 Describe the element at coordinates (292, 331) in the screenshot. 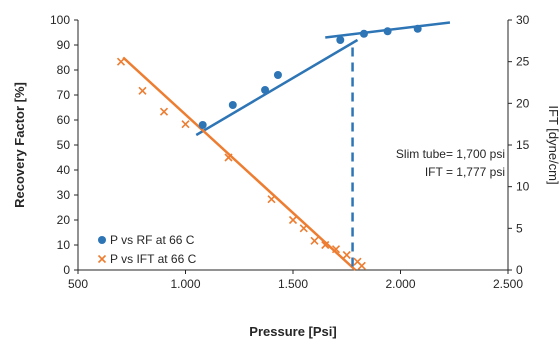

I see `x-axis-title: Pressure [Psi]` at that location.